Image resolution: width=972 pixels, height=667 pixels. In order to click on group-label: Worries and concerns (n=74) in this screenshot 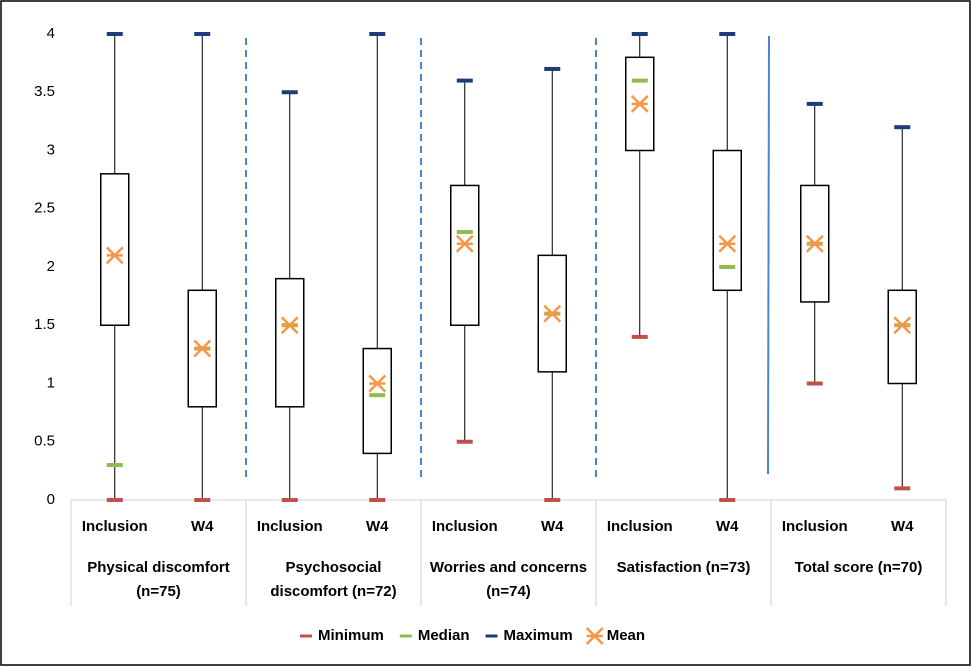, I will do `click(508, 579)`.